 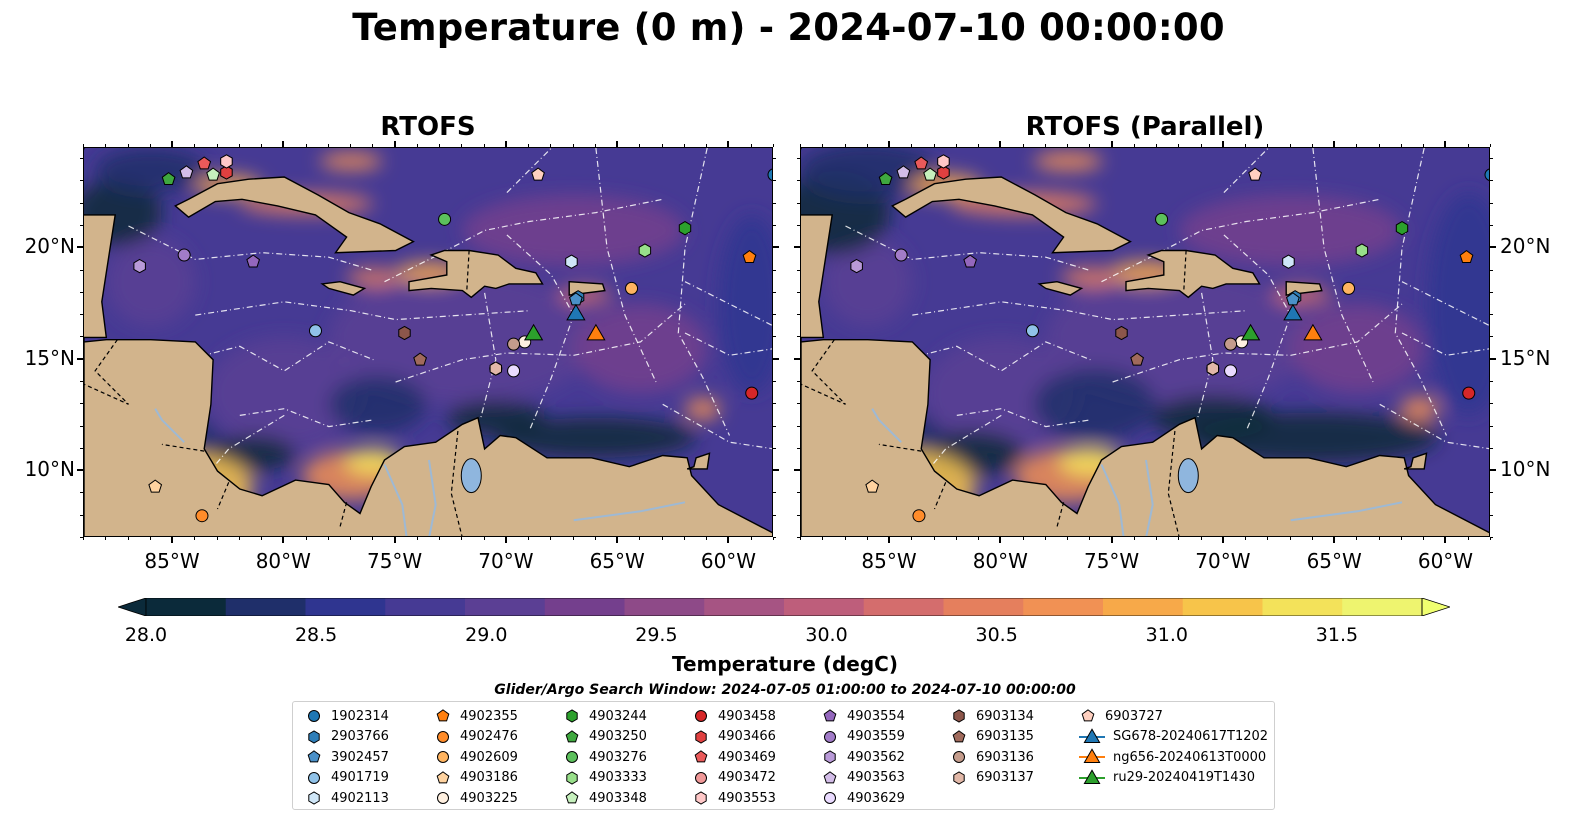 I want to click on country-borders, so click(x=277, y=393).